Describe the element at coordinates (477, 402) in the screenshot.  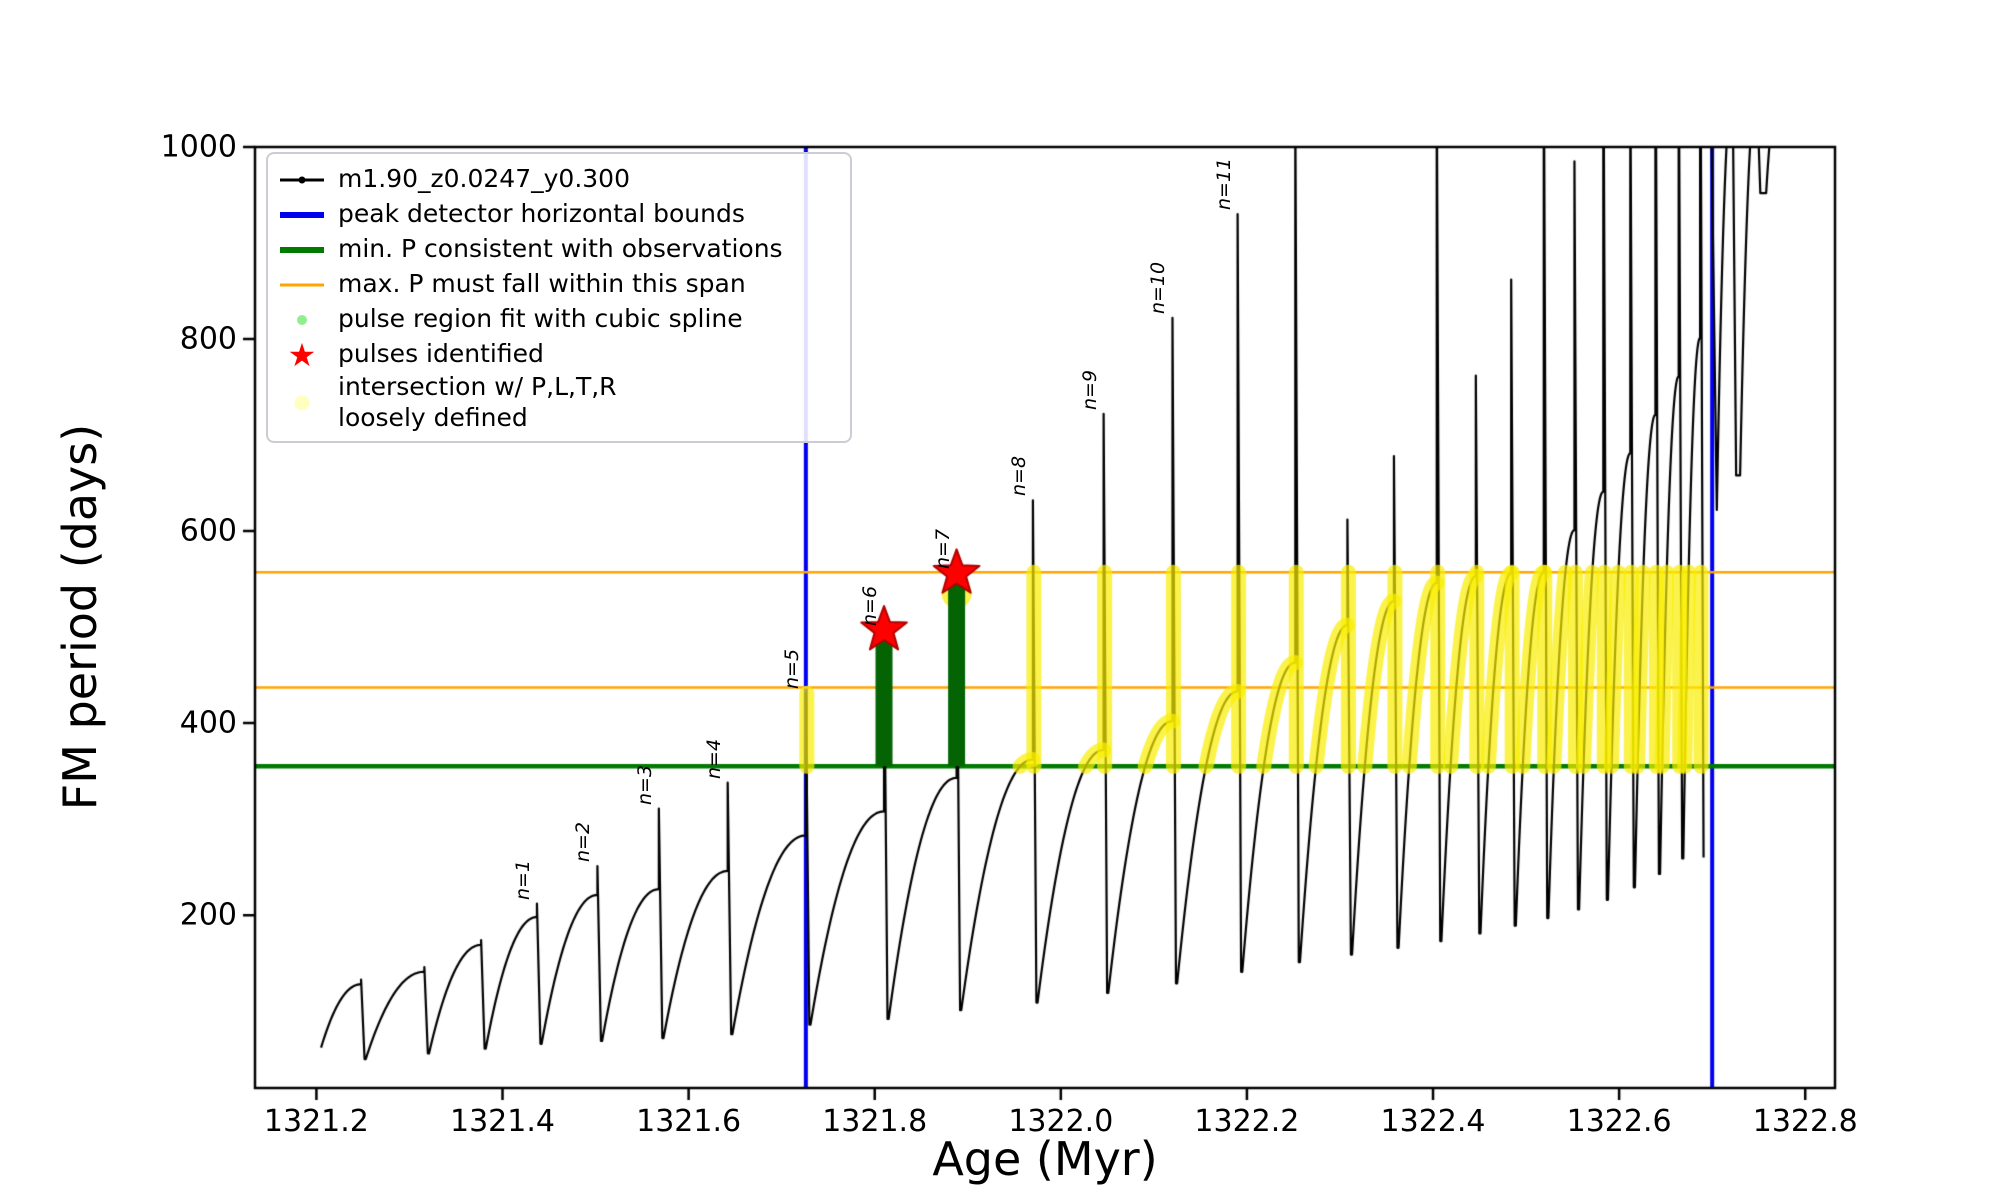
I see `legend-item-label: intersection w/ P,L,T,R loosely defined` at that location.